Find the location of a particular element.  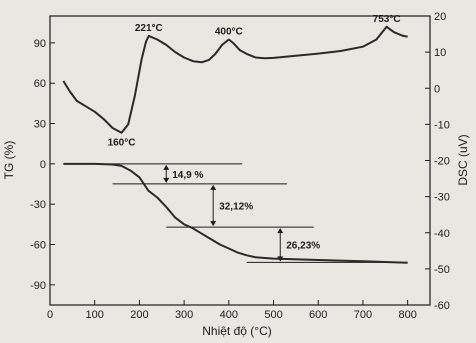

right-tick-label: 20 is located at coordinates (440, 17).